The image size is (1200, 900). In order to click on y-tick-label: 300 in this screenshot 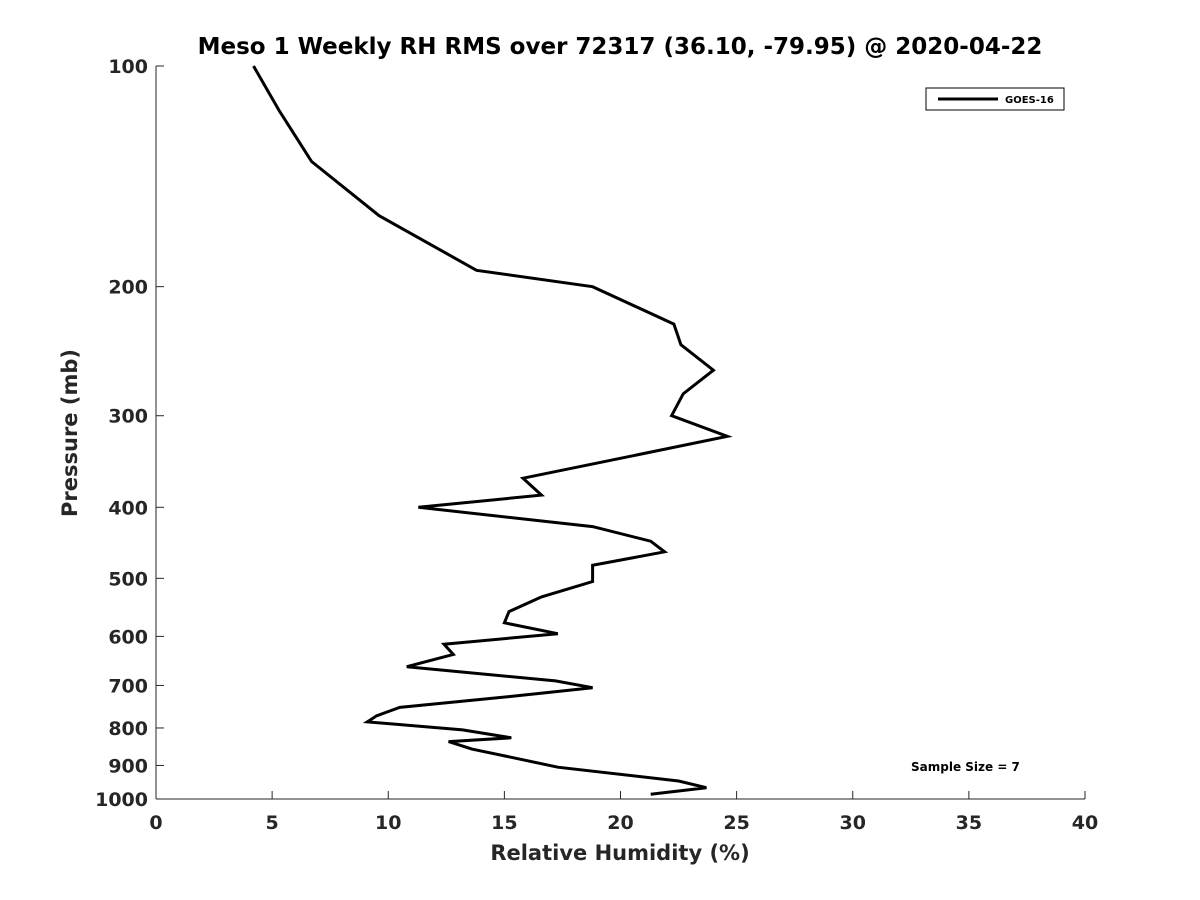, I will do `click(128, 417)`.